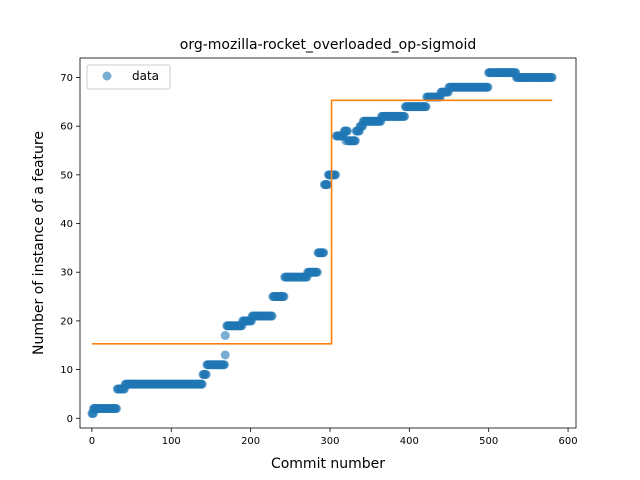 The height and width of the screenshot is (480, 640). Describe the element at coordinates (66, 127) in the screenshot. I see `y-tick-label-6: 60` at that location.